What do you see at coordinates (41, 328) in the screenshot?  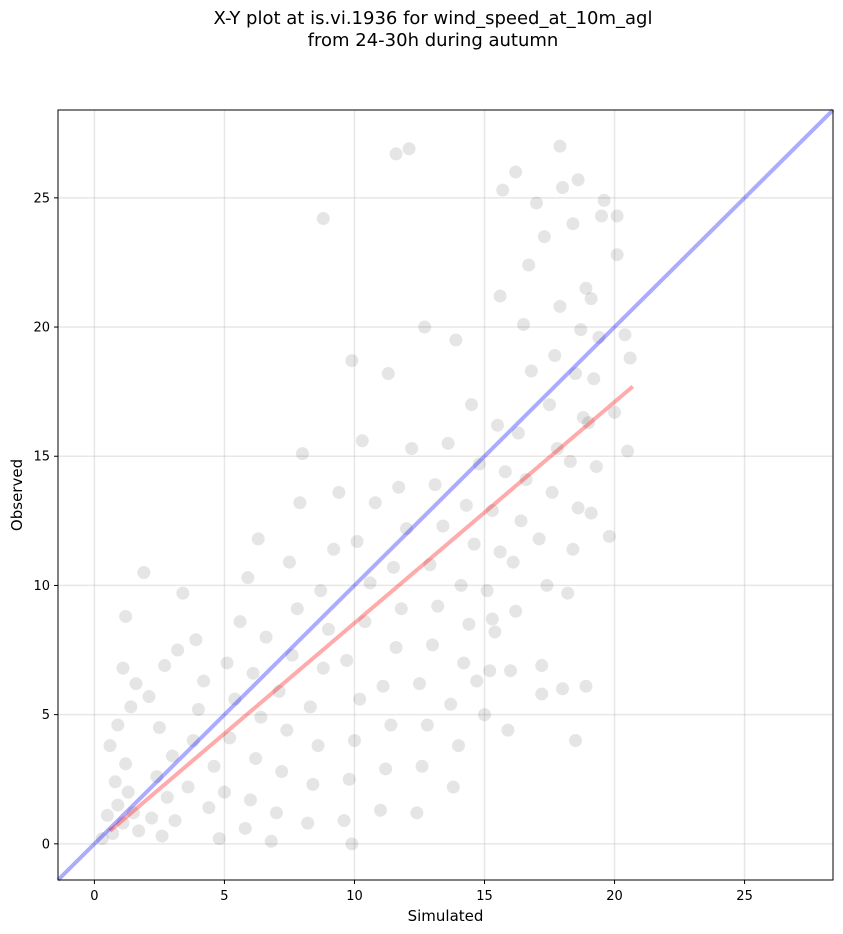 I see `y-tick-label: 20` at bounding box center [41, 328].